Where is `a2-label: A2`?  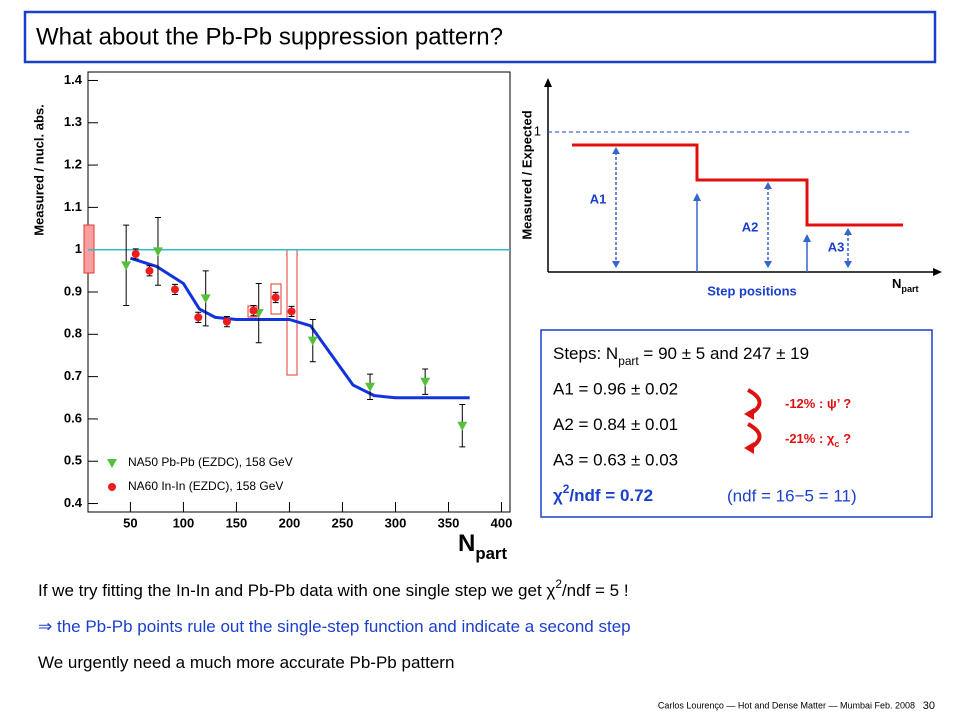 a2-label: A2 is located at coordinates (750, 226).